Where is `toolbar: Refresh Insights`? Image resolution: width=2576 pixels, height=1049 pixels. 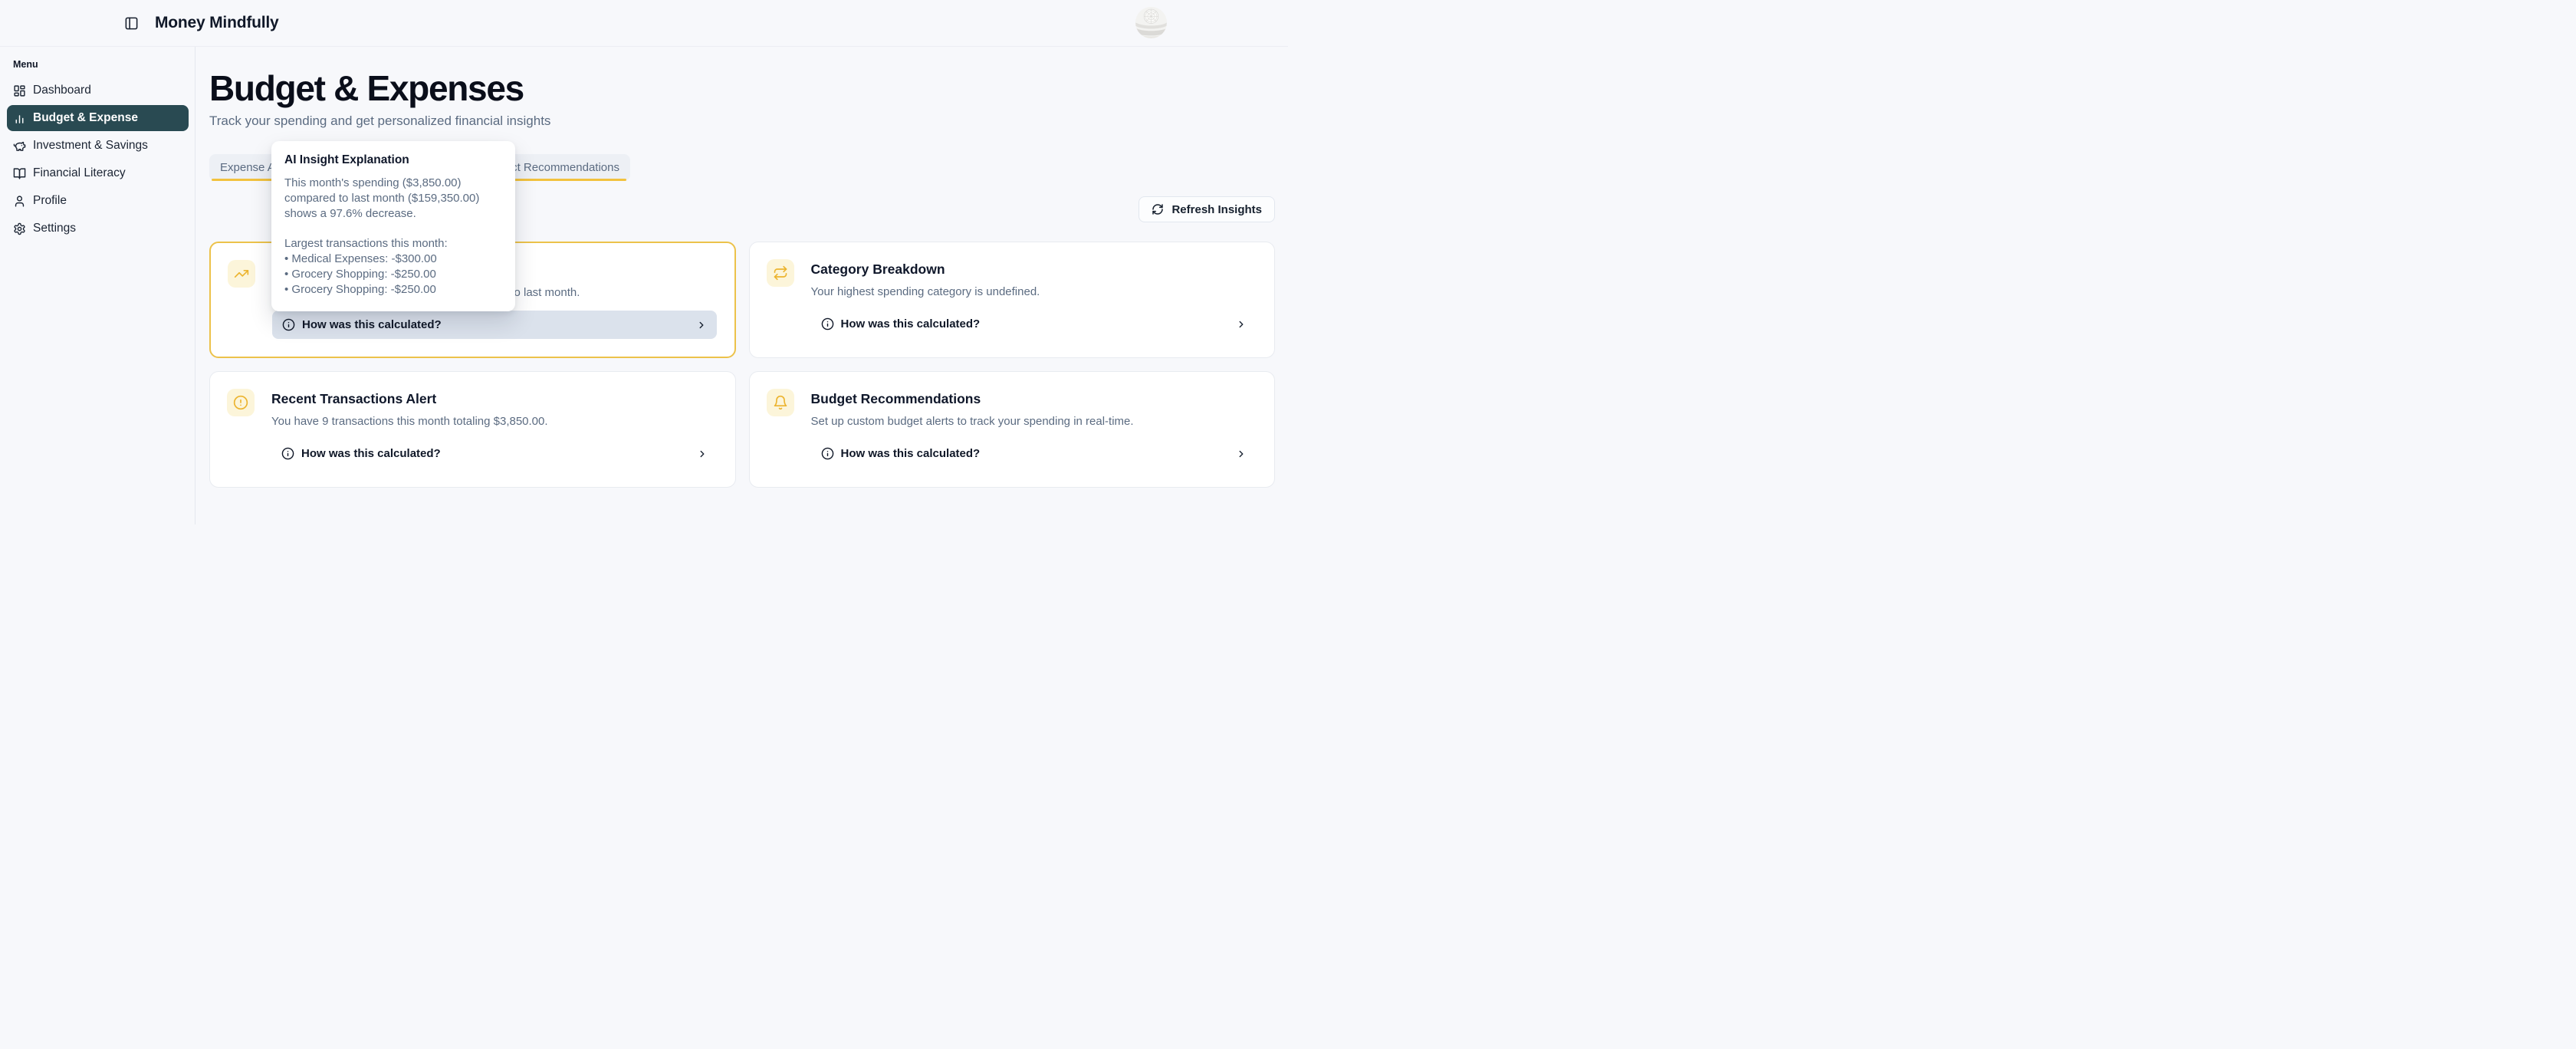 toolbar: Refresh Insights is located at coordinates (742, 209).